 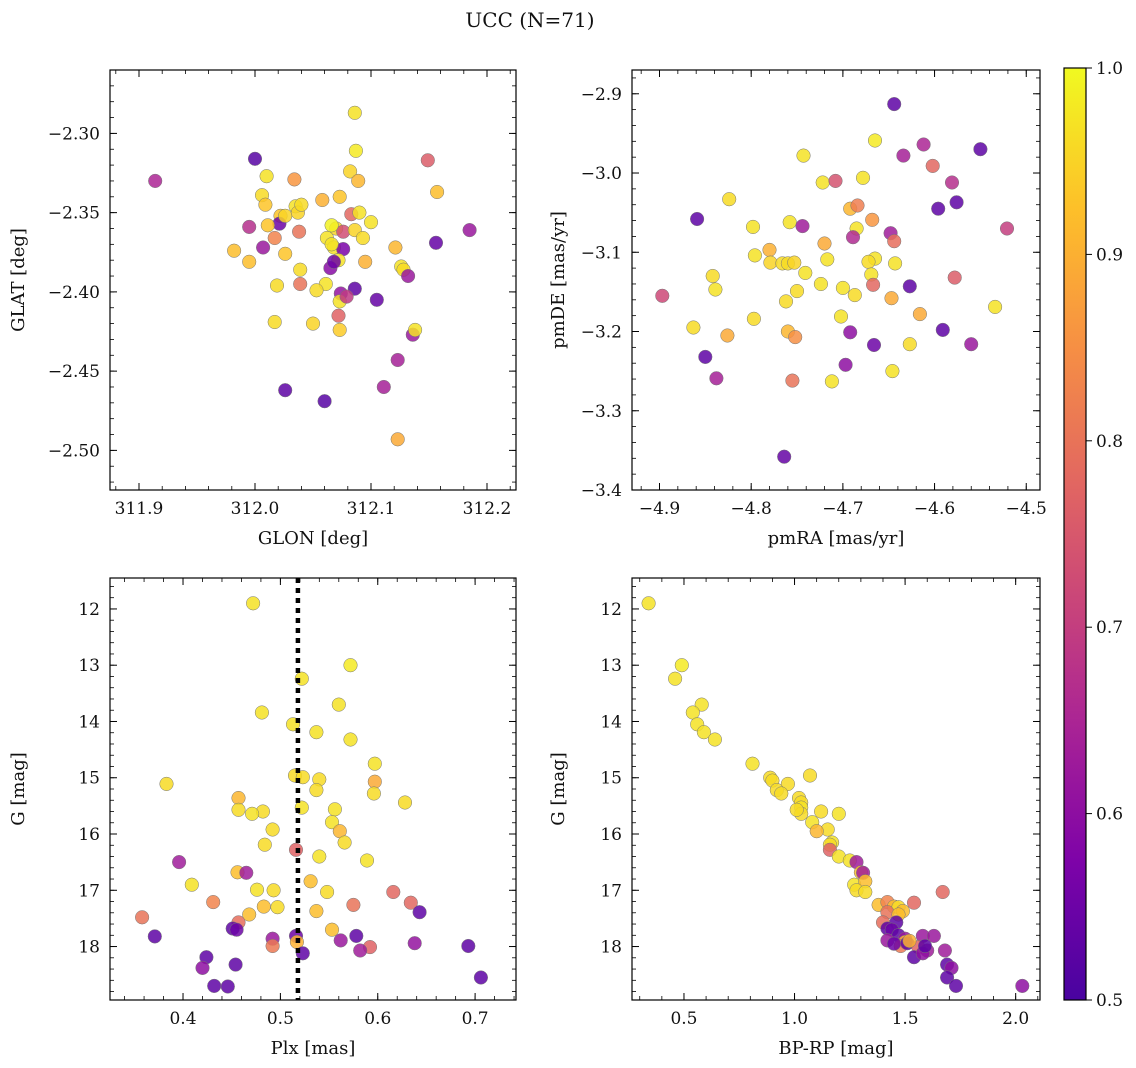 I want to click on y-tick-label: 17, so click(x=611, y=891).